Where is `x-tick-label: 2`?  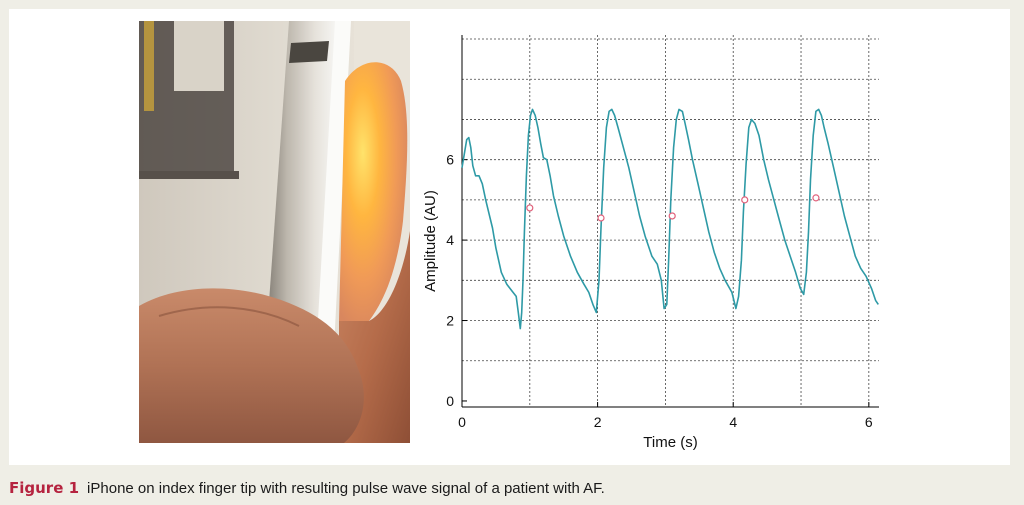 x-tick-label: 2 is located at coordinates (598, 422).